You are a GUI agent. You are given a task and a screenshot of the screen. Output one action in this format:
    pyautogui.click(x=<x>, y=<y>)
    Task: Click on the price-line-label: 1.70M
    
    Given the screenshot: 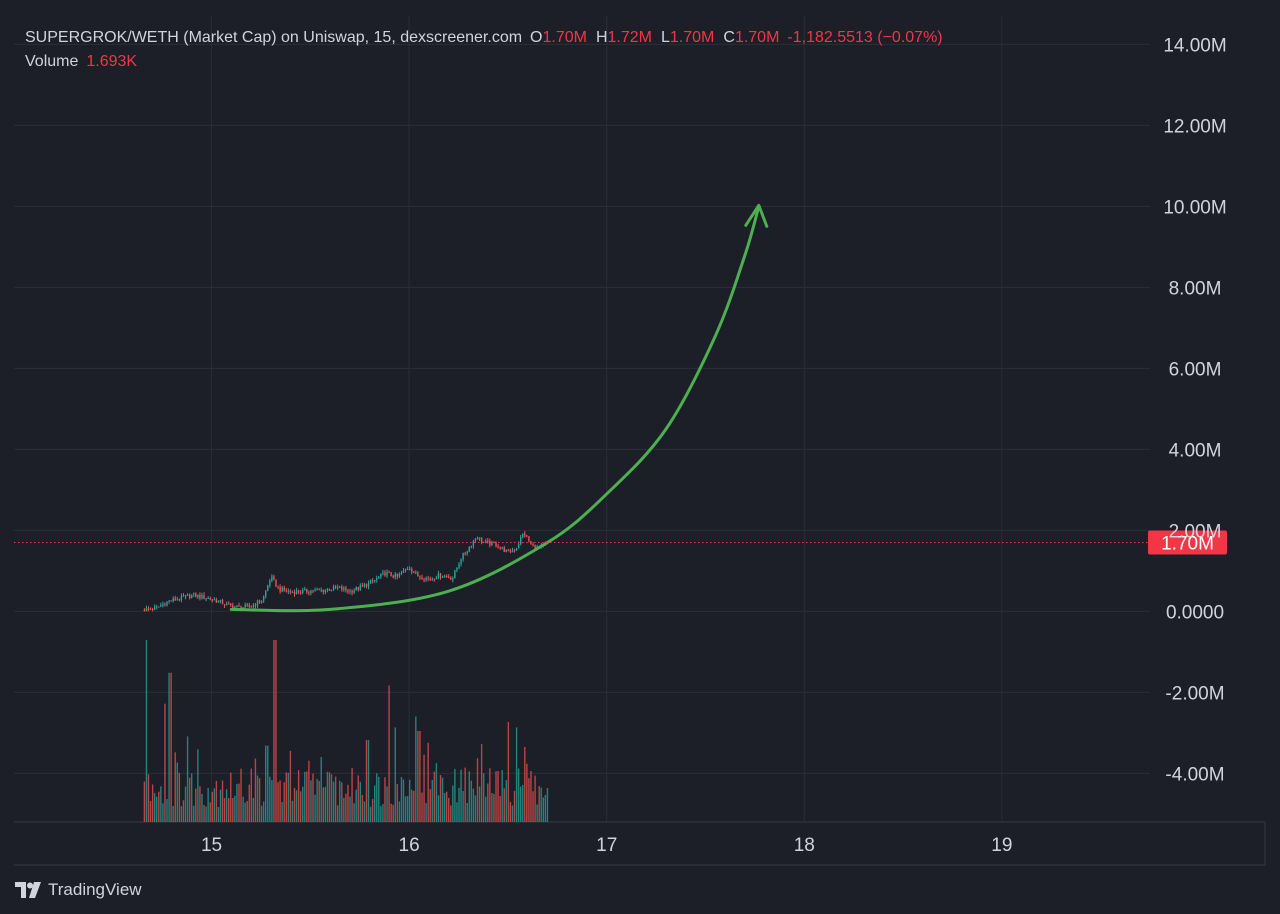 What is the action you would take?
    pyautogui.click(x=1187, y=544)
    